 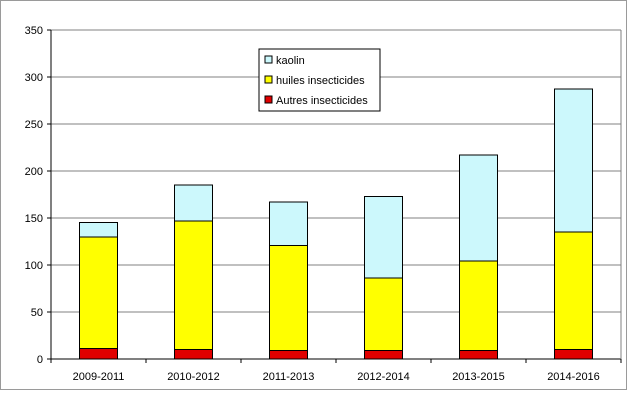 I want to click on bar-segment-kaolin-2009-2011, so click(x=98, y=230).